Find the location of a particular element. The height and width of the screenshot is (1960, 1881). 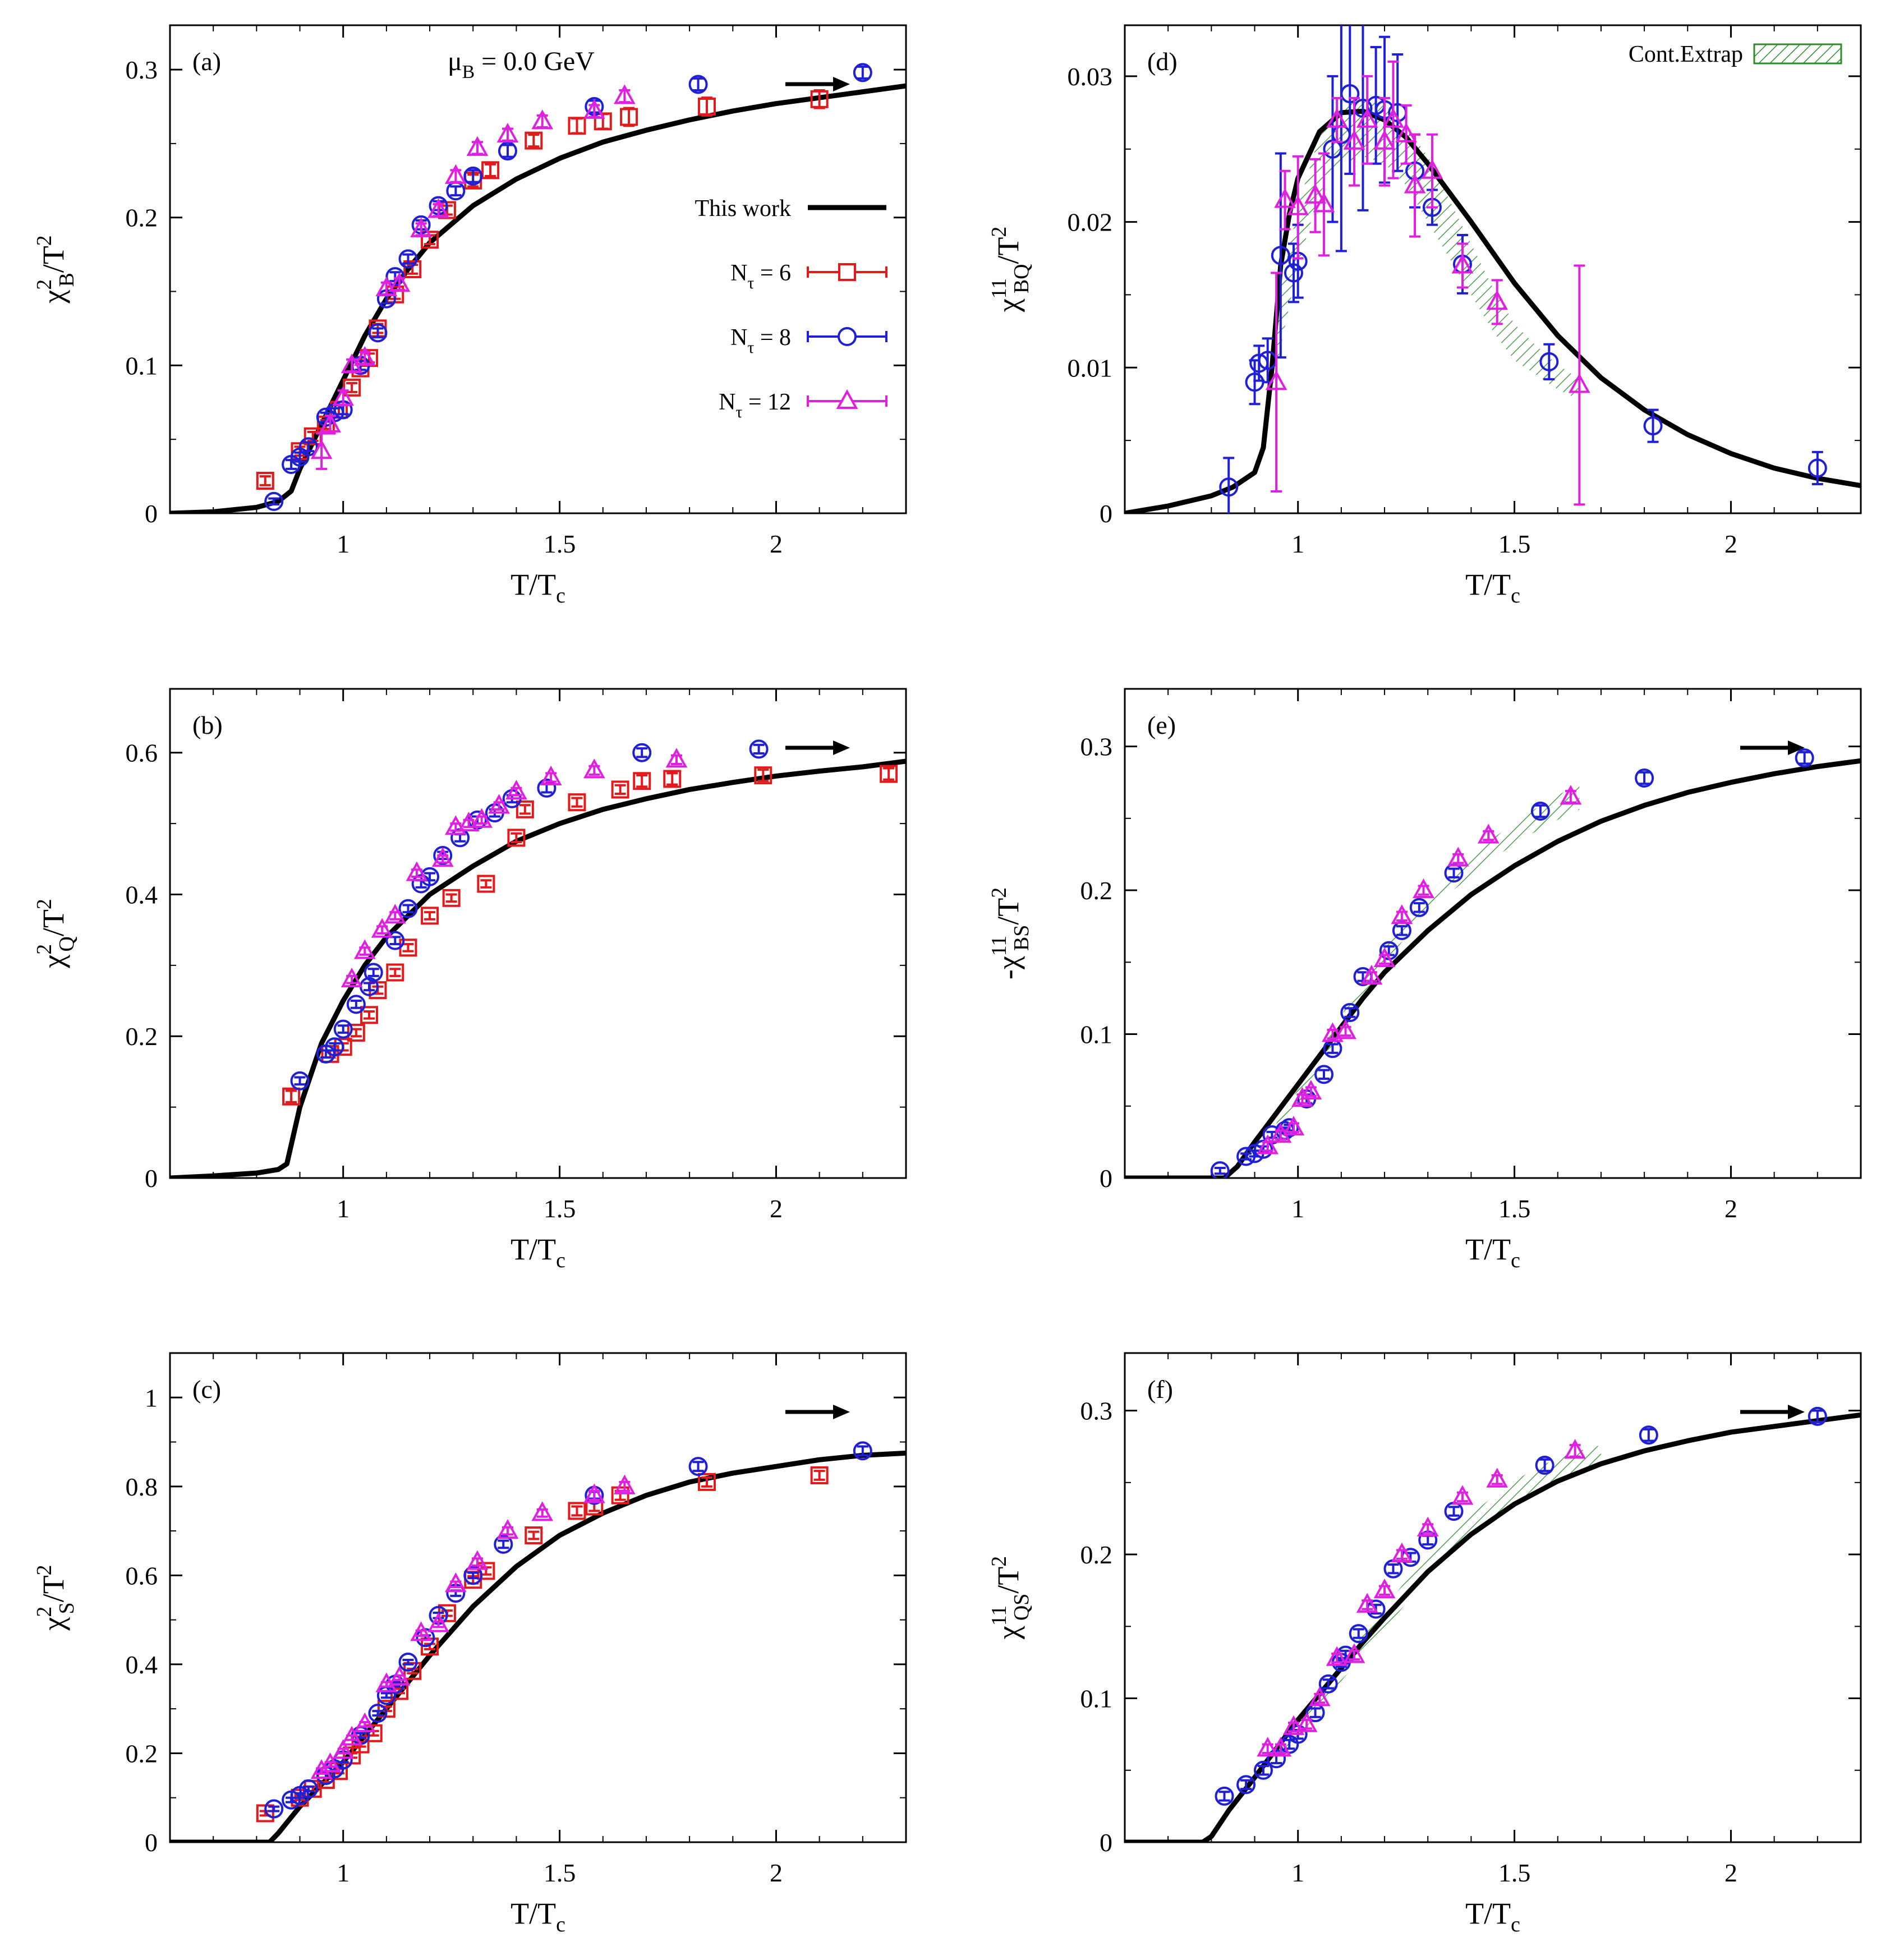

y-axis-label-group: -χ11BS/T2 is located at coordinates (1010, 933).